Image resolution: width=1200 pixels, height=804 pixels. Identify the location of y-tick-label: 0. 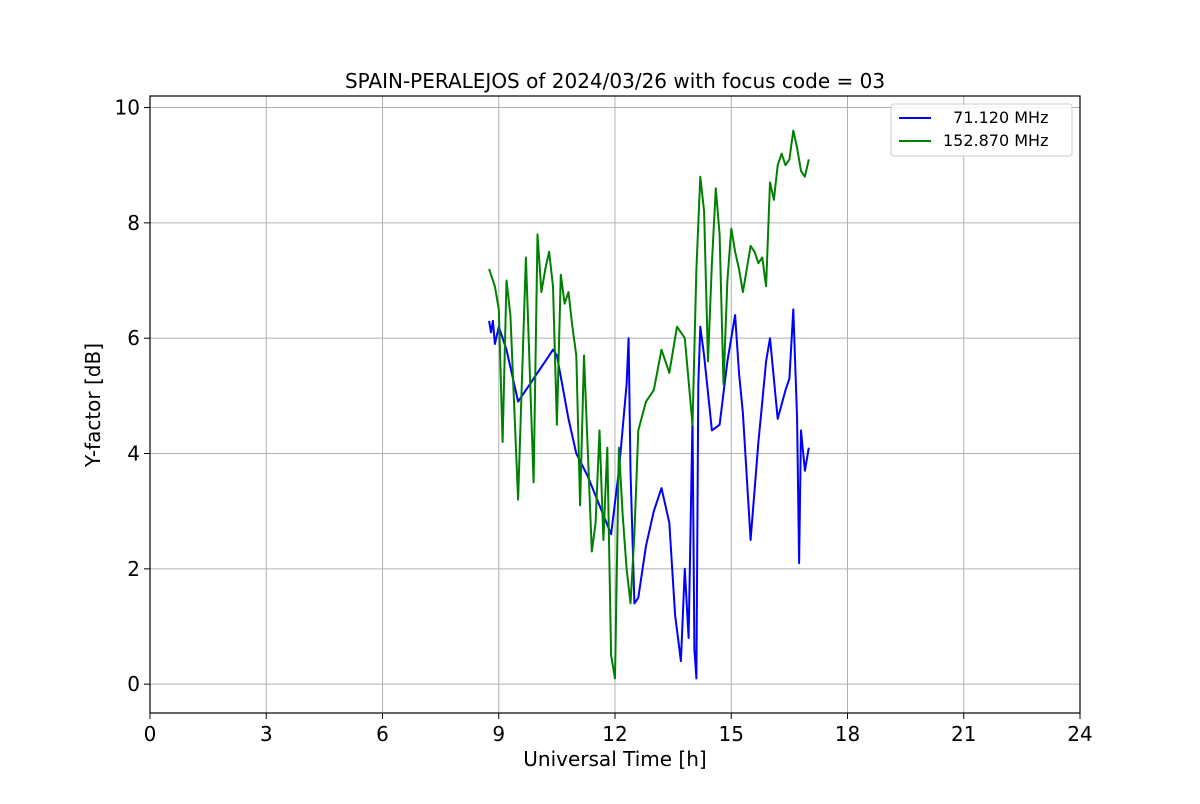
(133, 684).